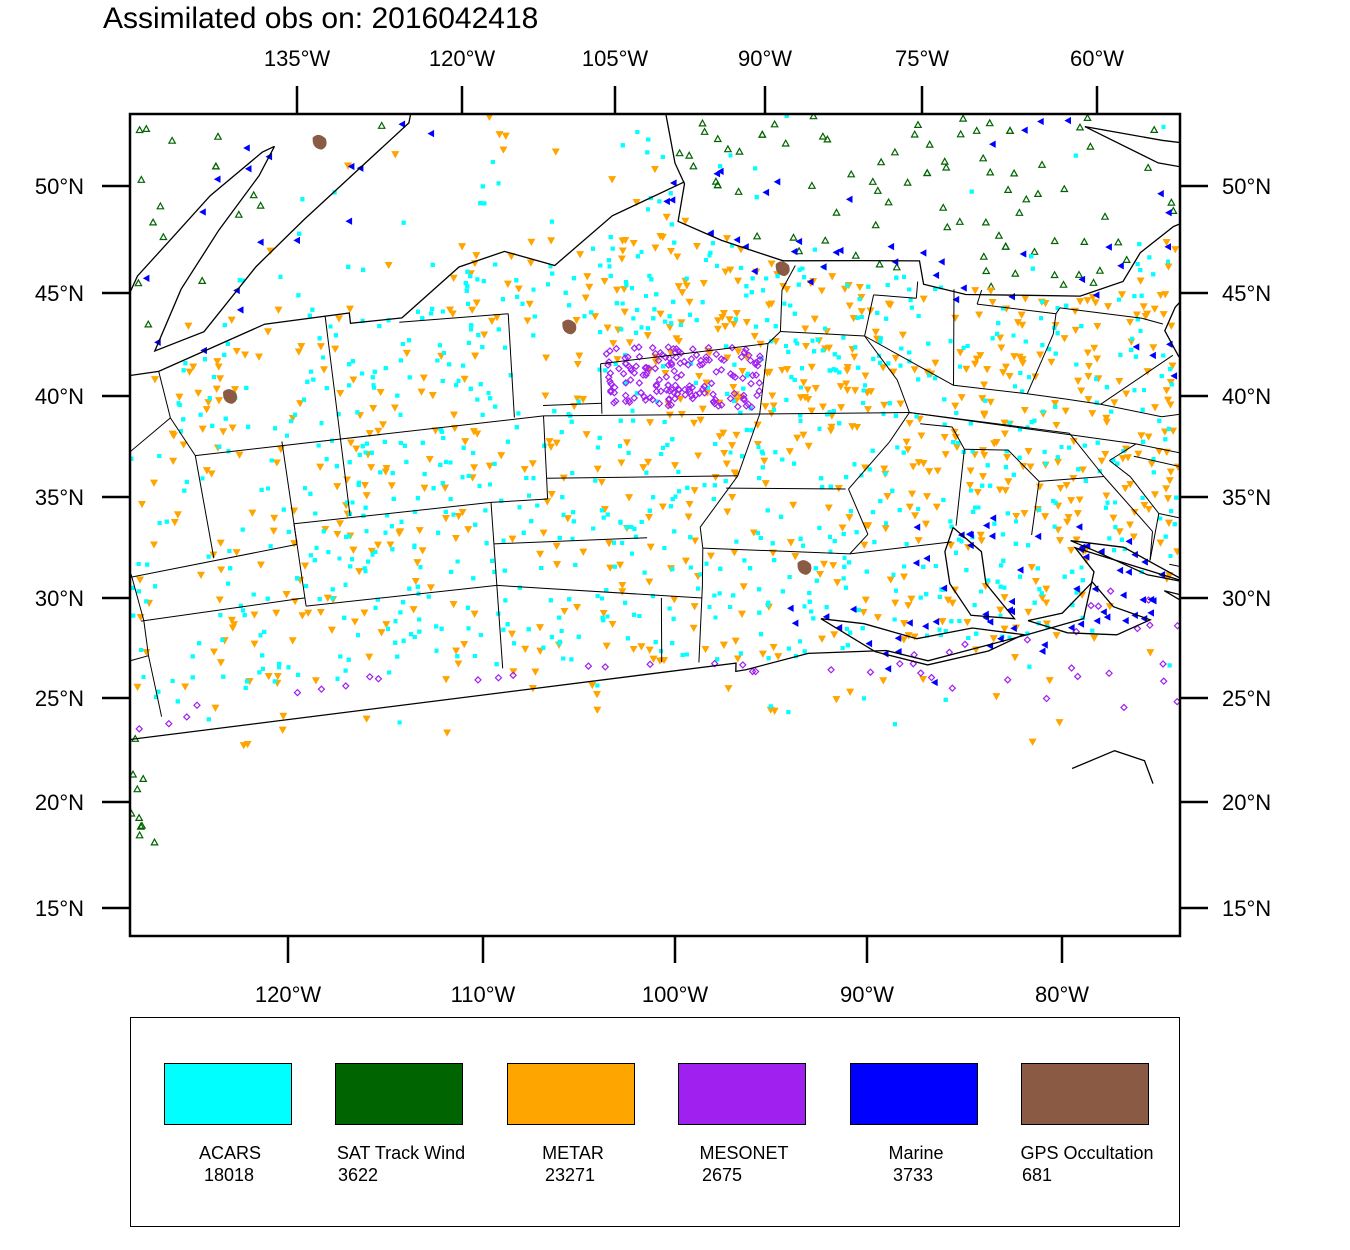 The height and width of the screenshot is (1250, 1350). What do you see at coordinates (297, 58) in the screenshot?
I see `top-lon-label: 135°W` at bounding box center [297, 58].